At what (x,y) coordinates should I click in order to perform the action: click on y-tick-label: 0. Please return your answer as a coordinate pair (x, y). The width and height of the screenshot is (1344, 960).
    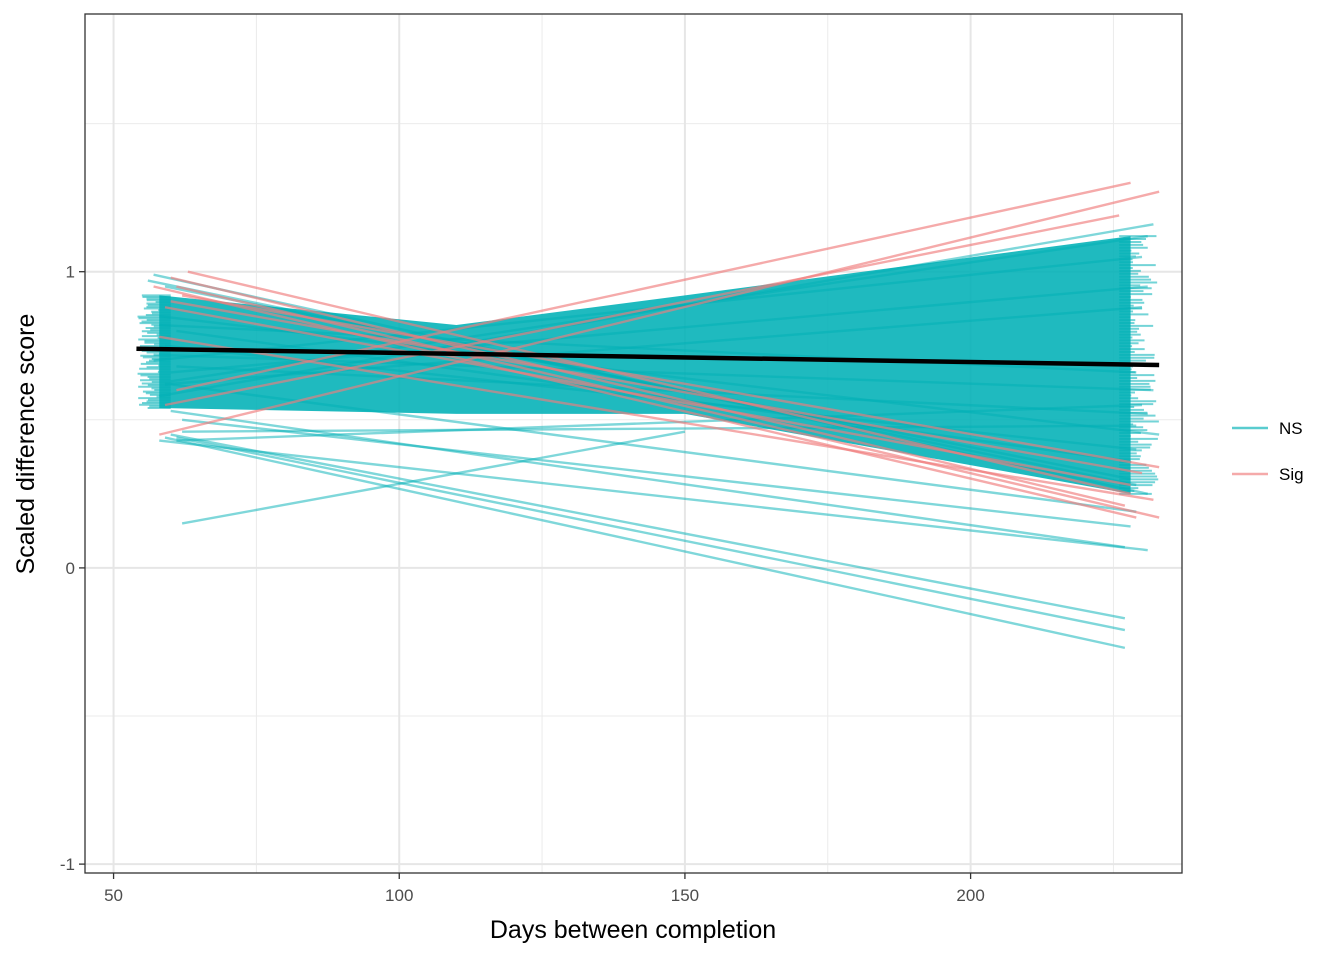
    Looking at the image, I should click on (70, 568).